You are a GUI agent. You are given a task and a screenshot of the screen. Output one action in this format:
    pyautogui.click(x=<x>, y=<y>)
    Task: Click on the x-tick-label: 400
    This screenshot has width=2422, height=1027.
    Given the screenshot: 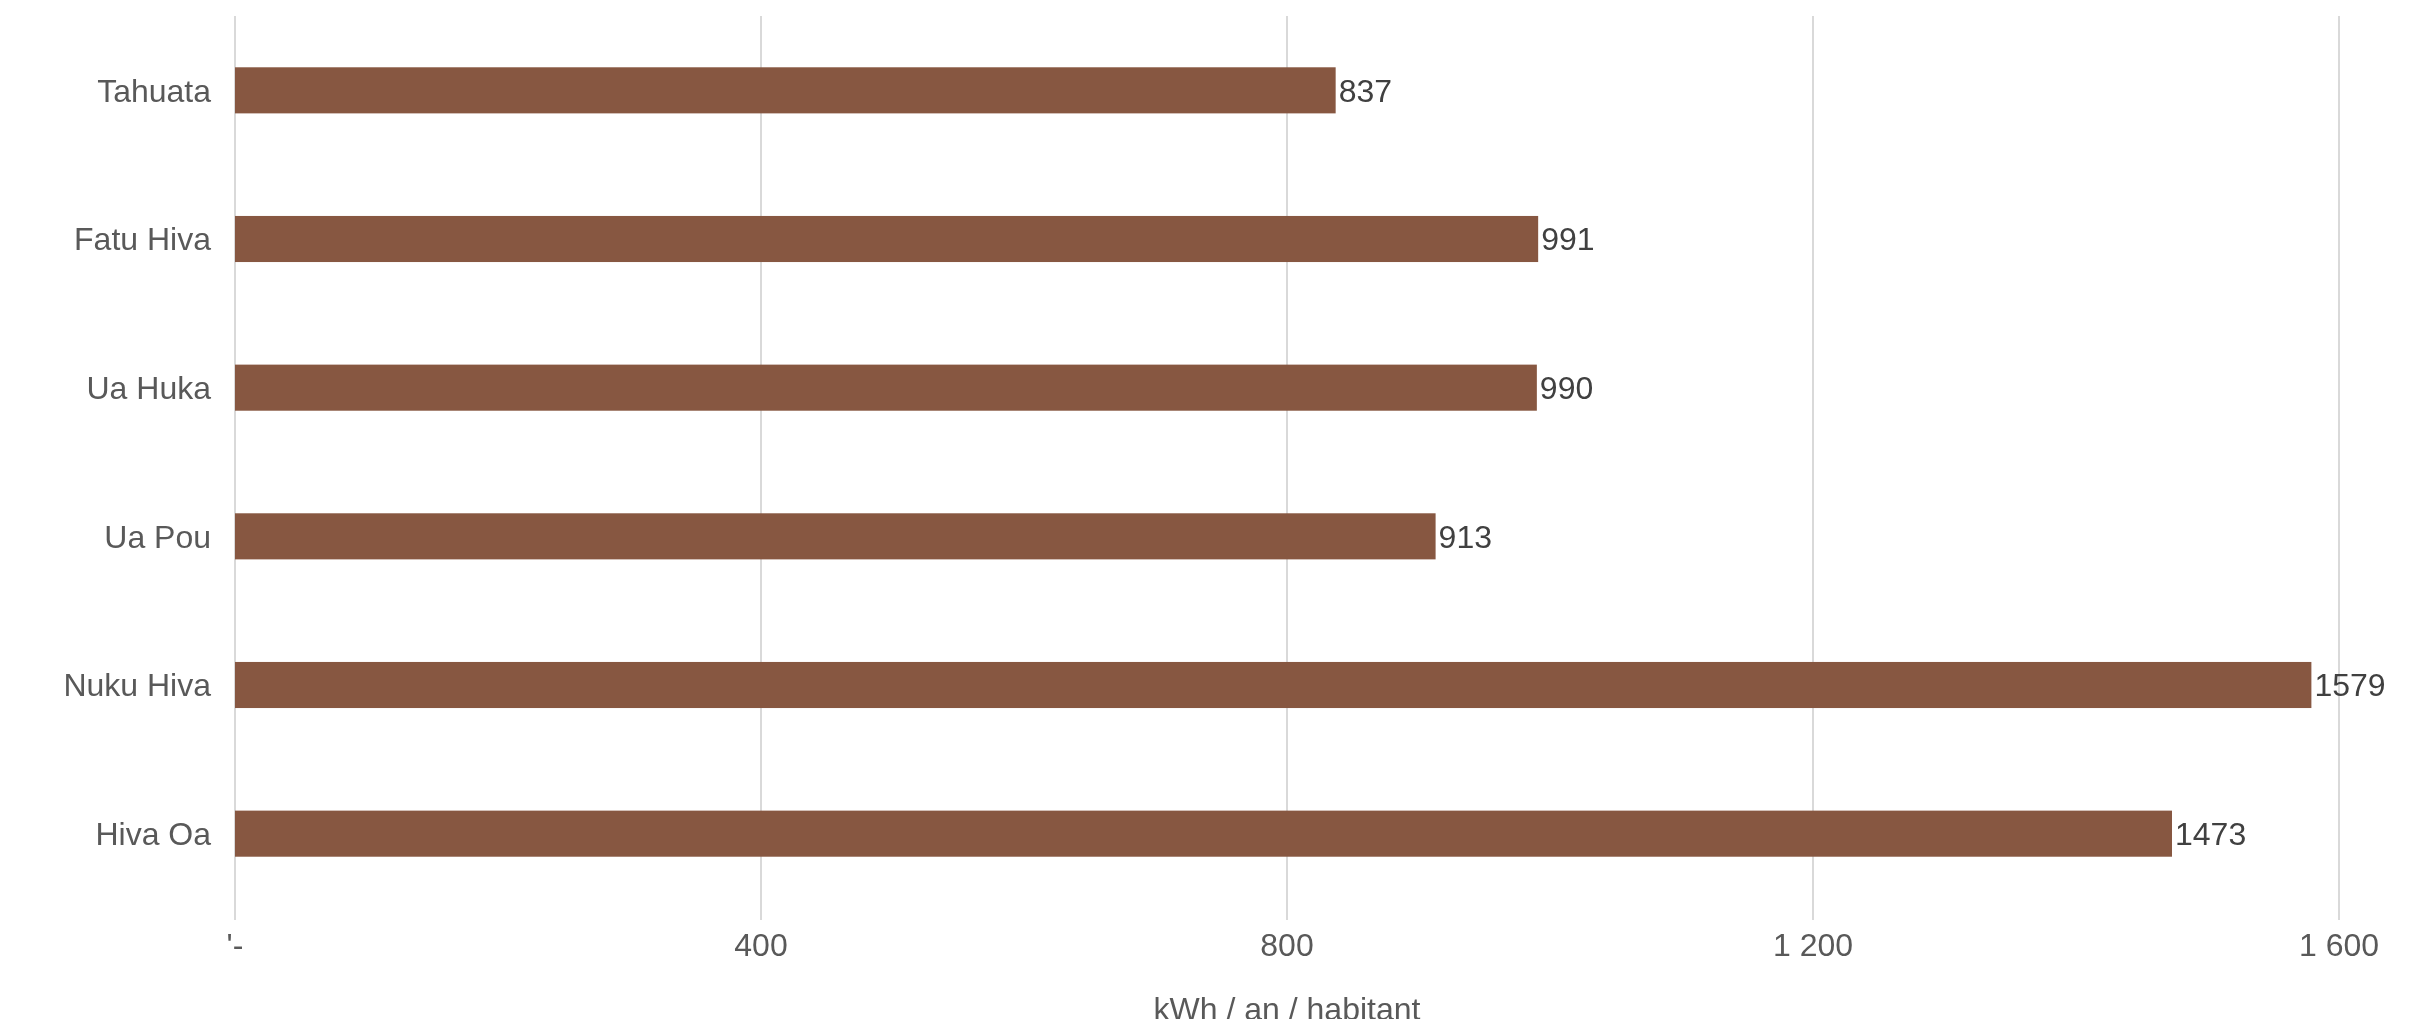 What is the action you would take?
    pyautogui.click(x=761, y=945)
    